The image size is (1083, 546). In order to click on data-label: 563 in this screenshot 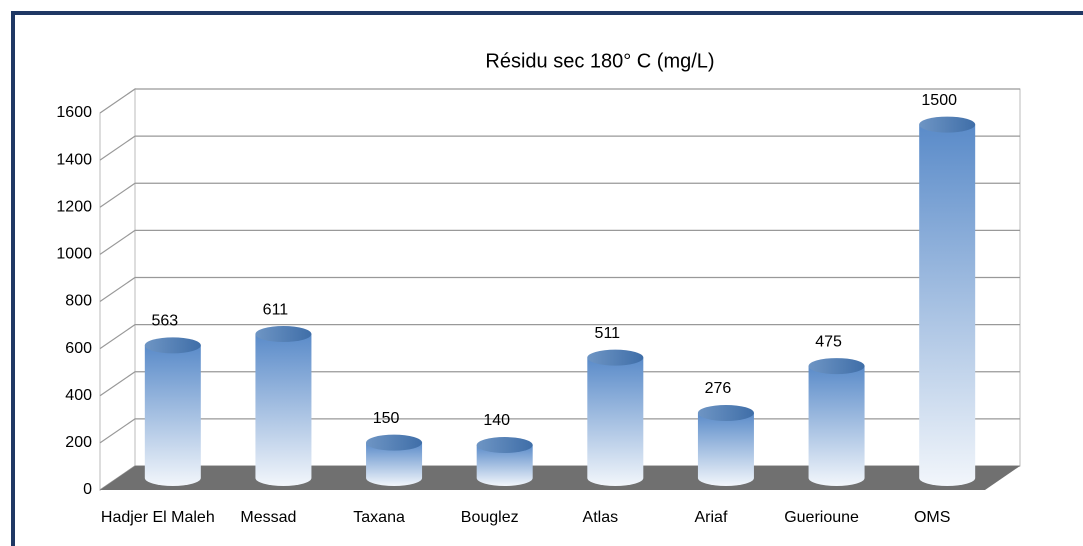, I will do `click(164, 321)`.